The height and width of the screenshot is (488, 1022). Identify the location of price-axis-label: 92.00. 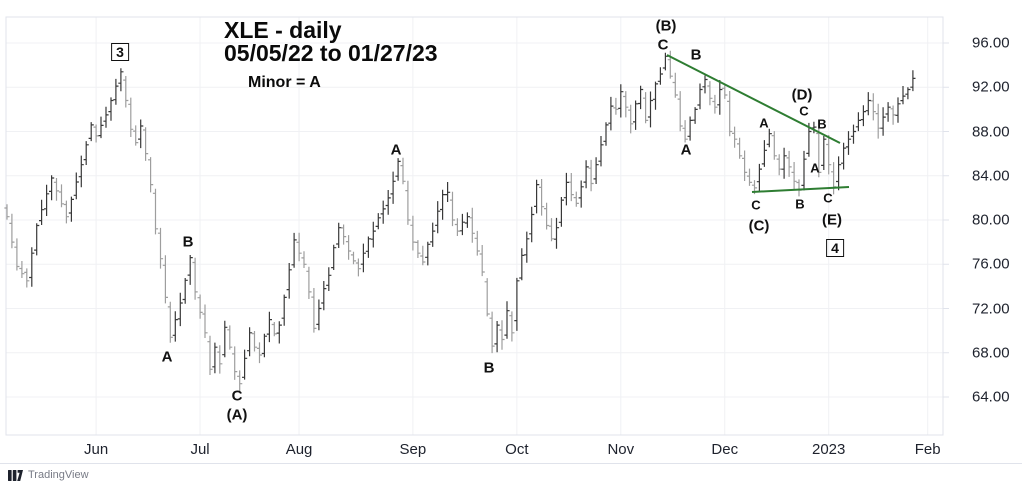
(991, 87).